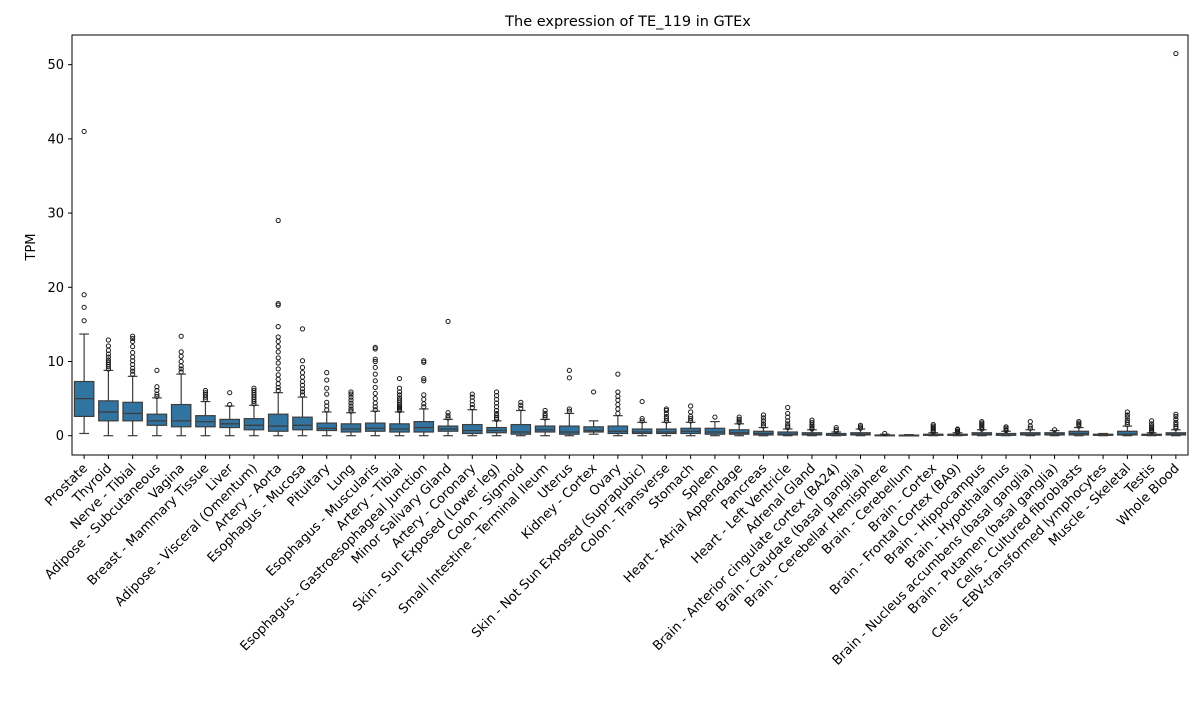  Describe the element at coordinates (55, 214) in the screenshot. I see `y-tick-label: 30` at that location.